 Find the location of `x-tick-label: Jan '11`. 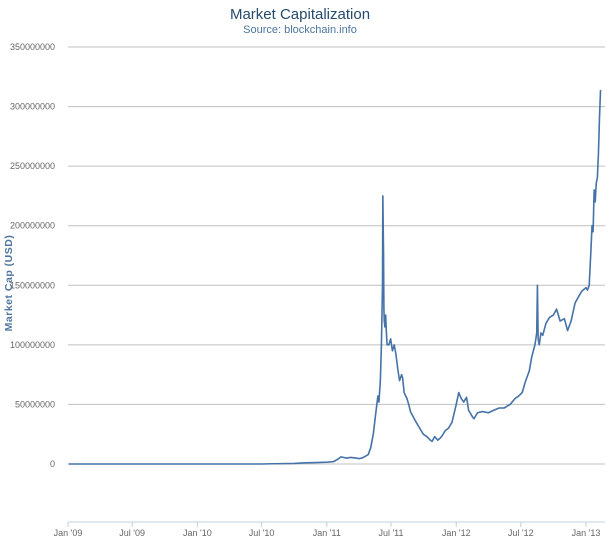

x-tick-label: Jan '11 is located at coordinates (327, 533).